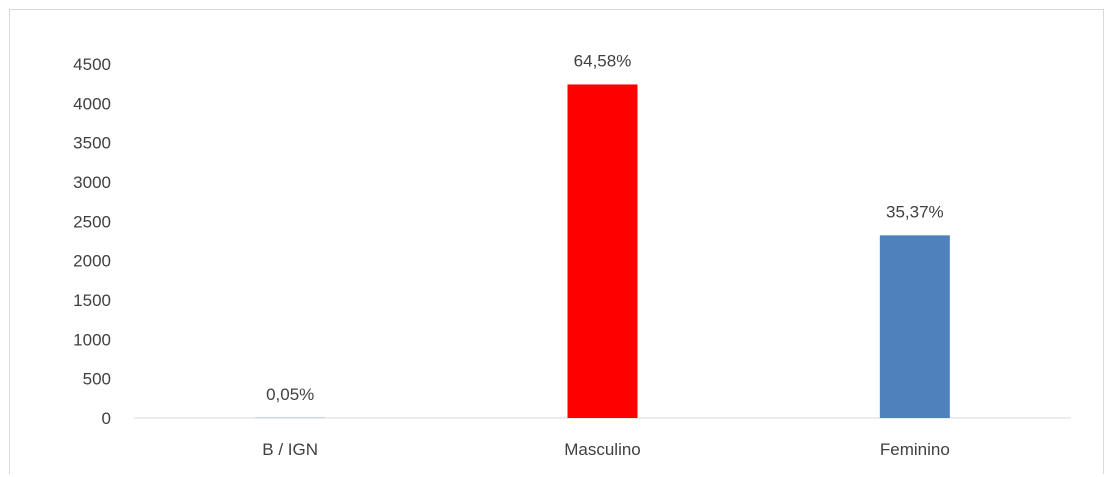 Image resolution: width=1110 pixels, height=477 pixels. I want to click on x-category-label: Feminino, so click(915, 449).